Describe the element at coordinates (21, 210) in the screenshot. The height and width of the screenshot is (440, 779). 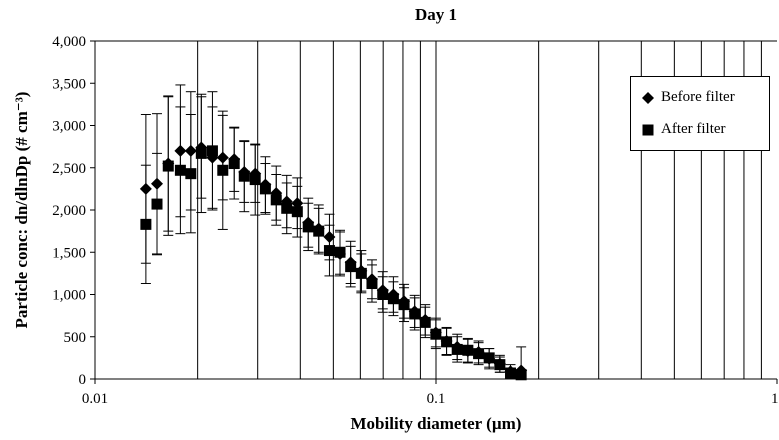
I see `y-axis-label: Particle conc: dn/dlnDp (# cm⁻³)` at that location.